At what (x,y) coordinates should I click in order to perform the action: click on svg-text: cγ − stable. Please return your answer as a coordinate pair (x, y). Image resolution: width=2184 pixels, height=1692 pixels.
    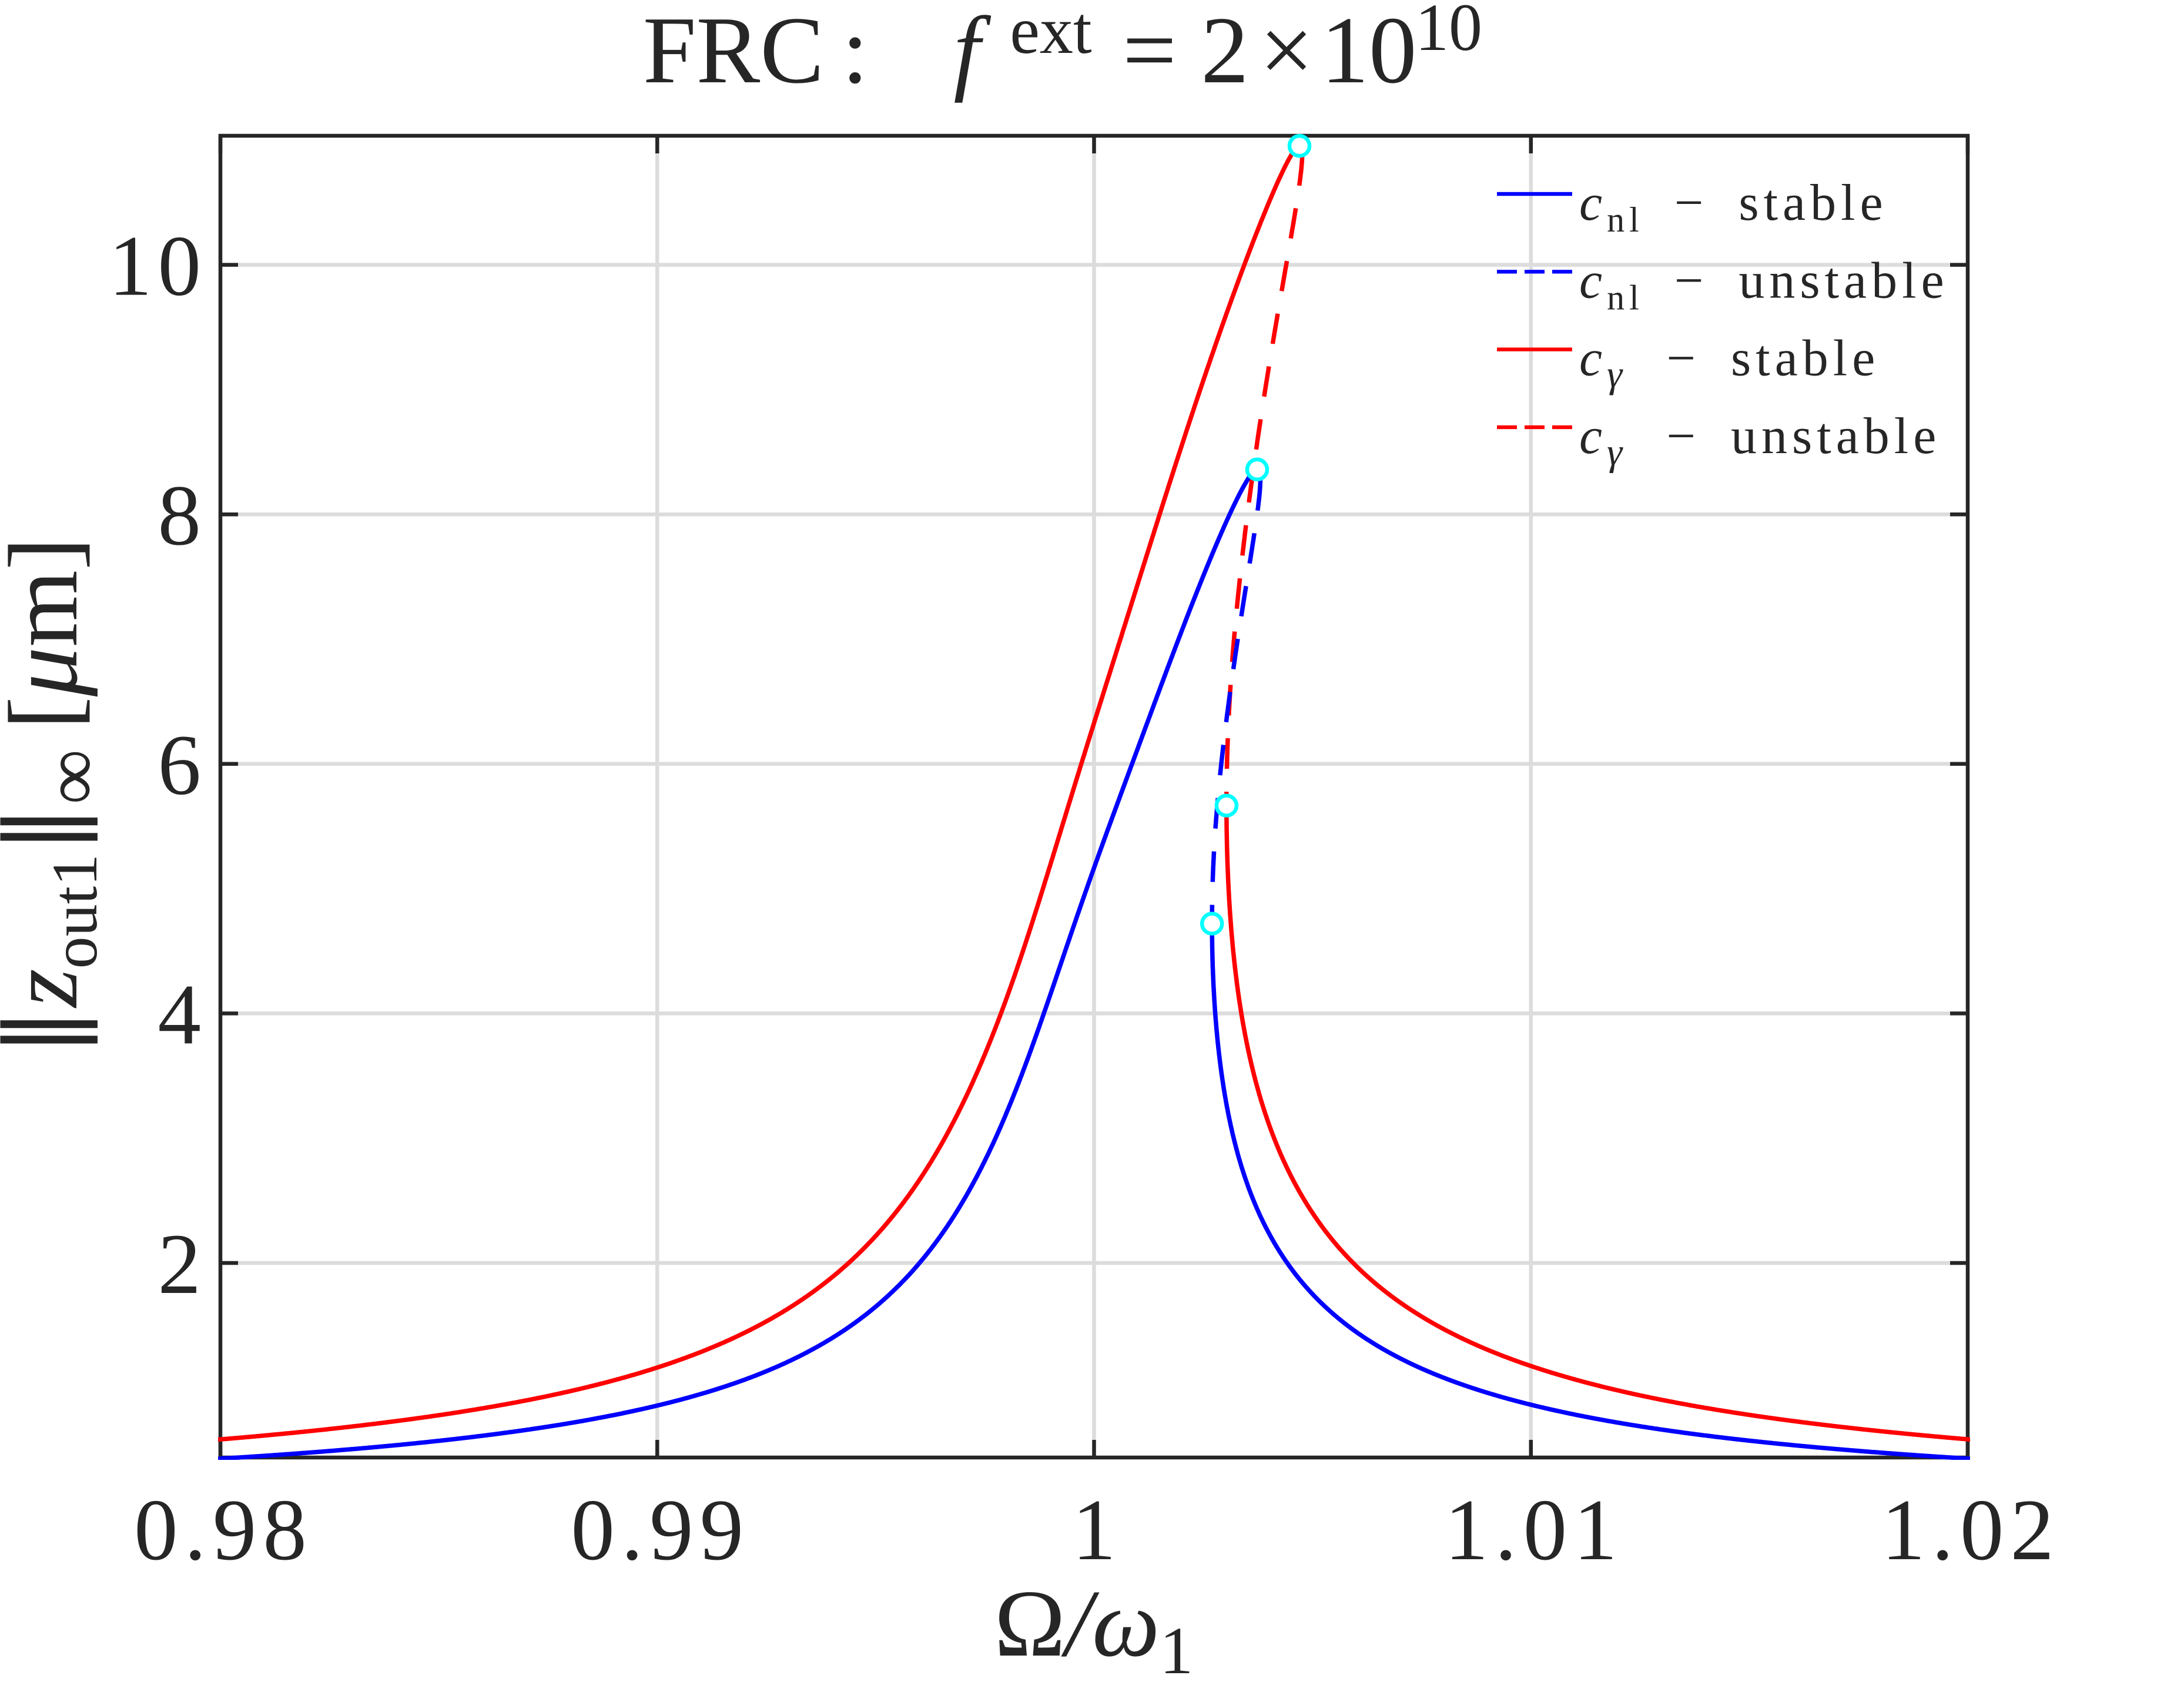
    Looking at the image, I should click on (1730, 363).